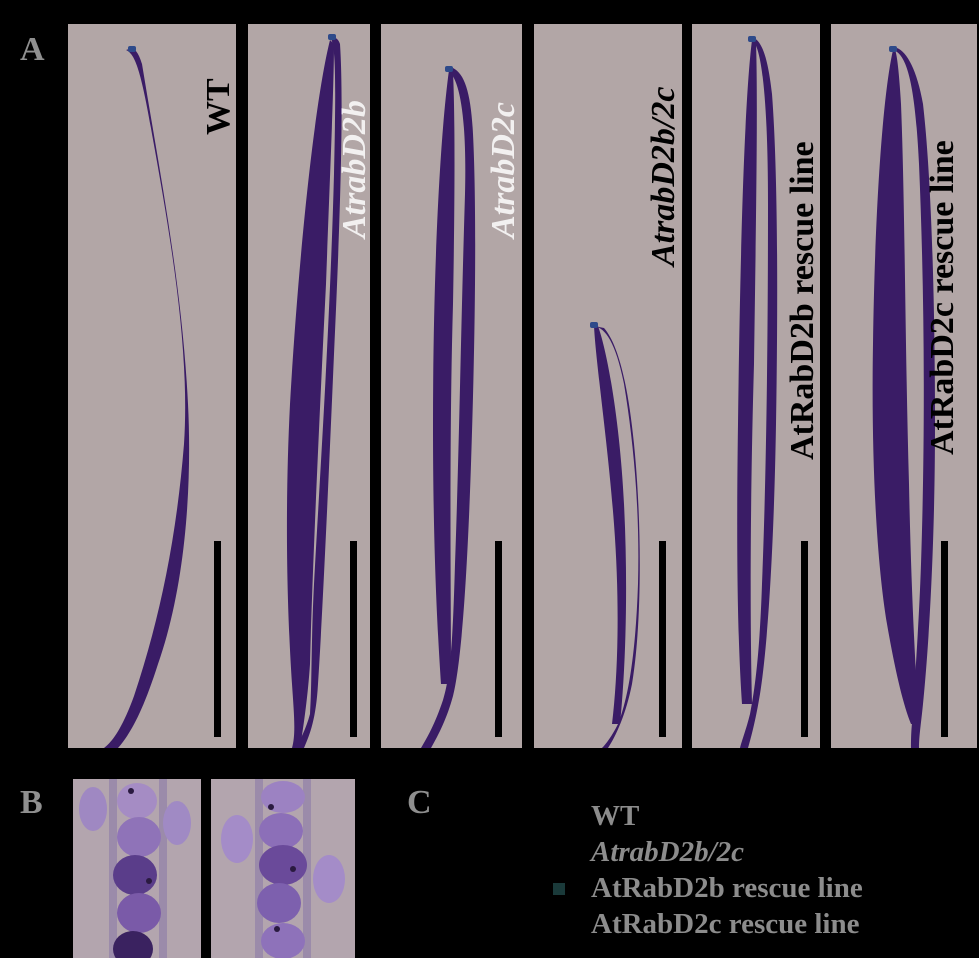  Describe the element at coordinates (727, 816) in the screenshot. I see `legend-item-wt: WT` at that location.